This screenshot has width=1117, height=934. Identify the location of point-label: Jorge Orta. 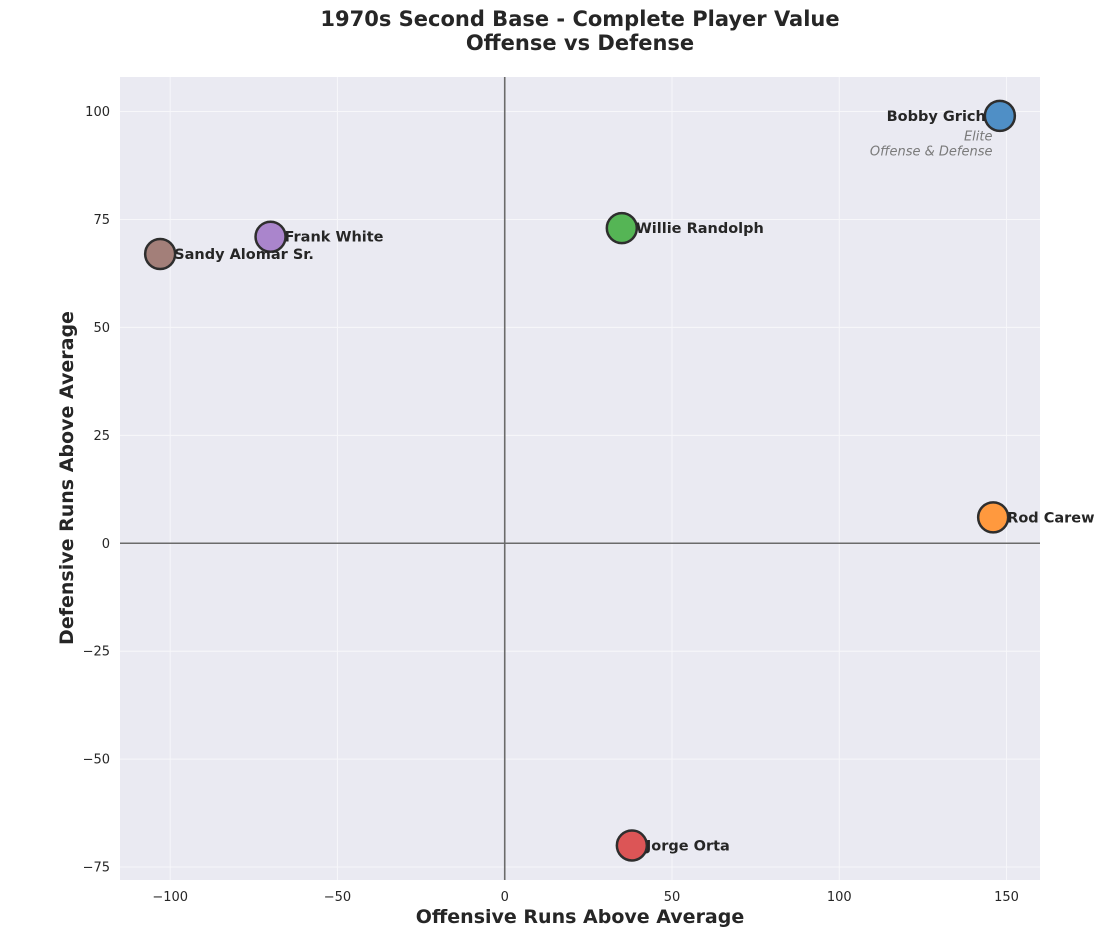
(687, 846).